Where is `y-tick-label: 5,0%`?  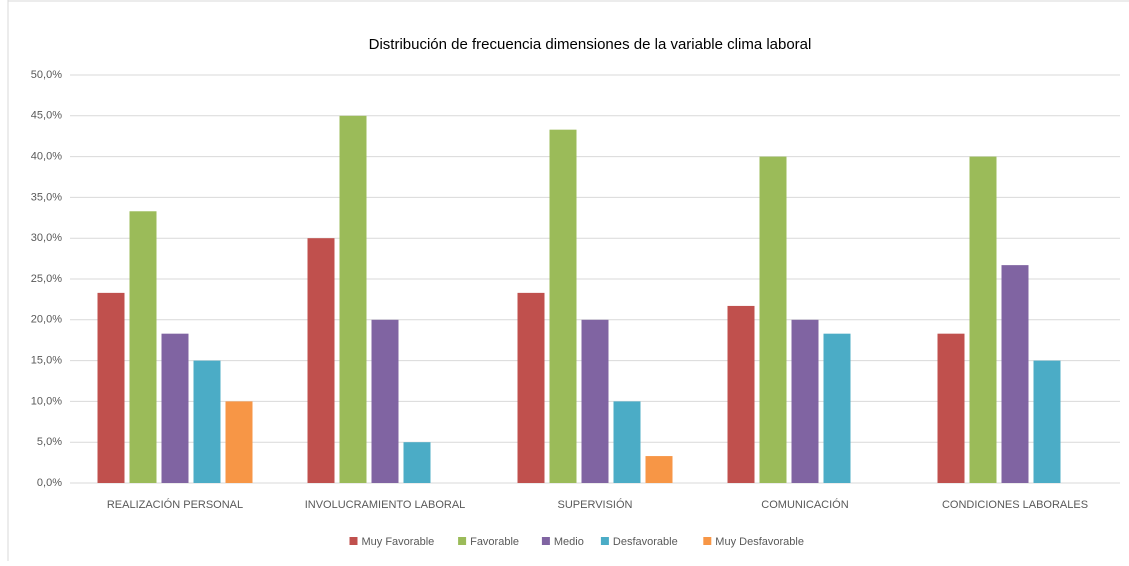
y-tick-label: 5,0% is located at coordinates (49, 442).